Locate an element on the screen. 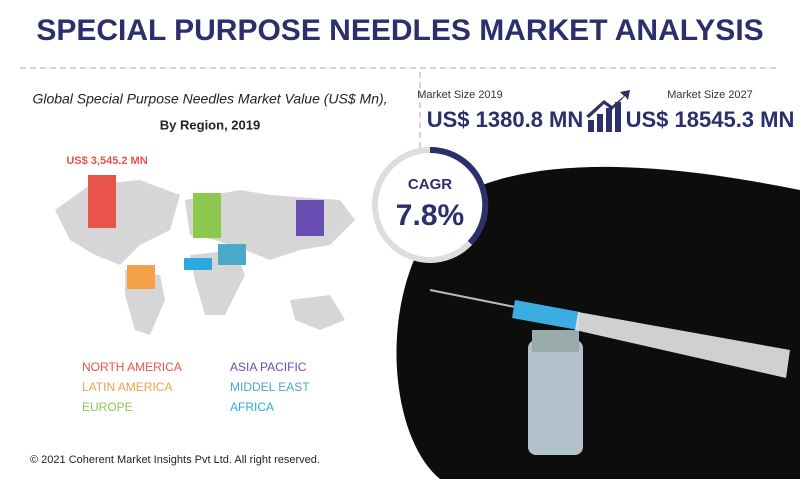 The height and width of the screenshot is (479, 800). legend-entry: MIDDEL EAST is located at coordinates (270, 387).